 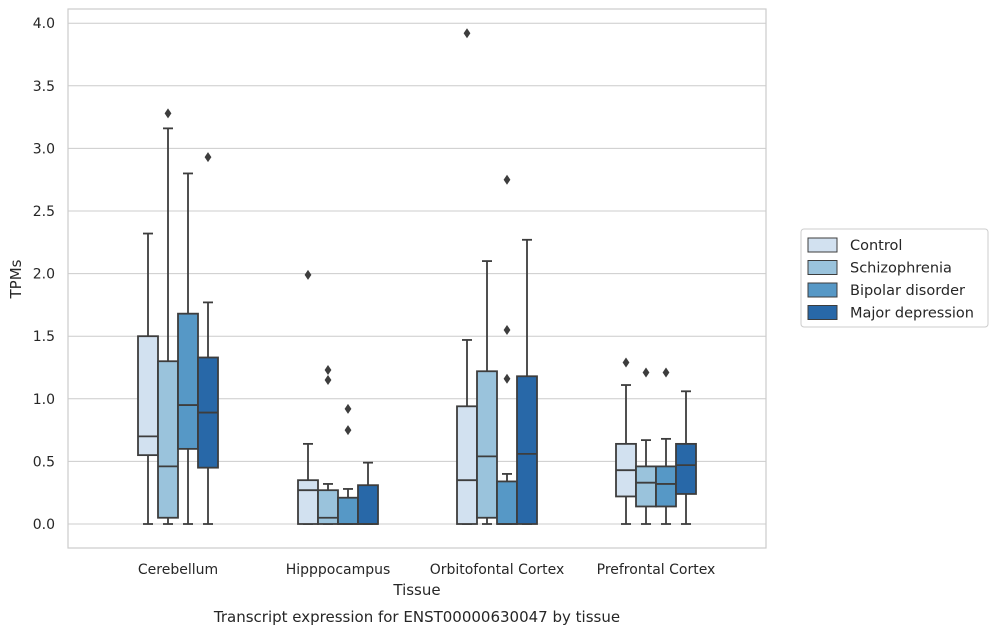 I want to click on y-tick-label: 2.5, so click(x=44, y=212).